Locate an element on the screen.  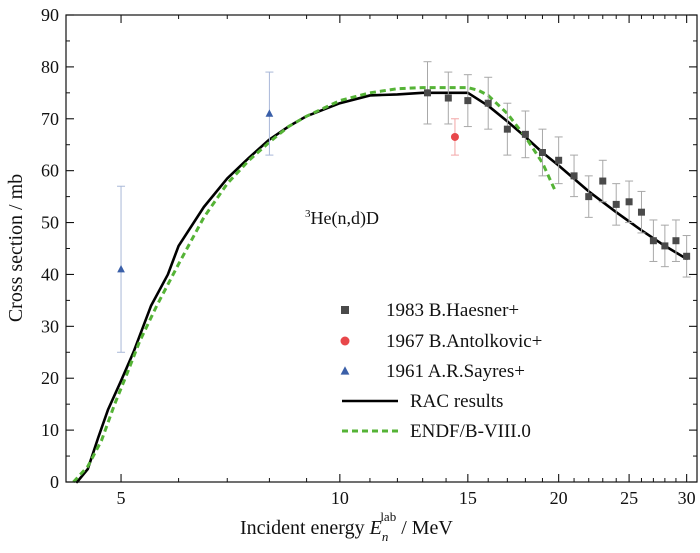
x-axis-label-suffix: / MeV is located at coordinates (424, 528).